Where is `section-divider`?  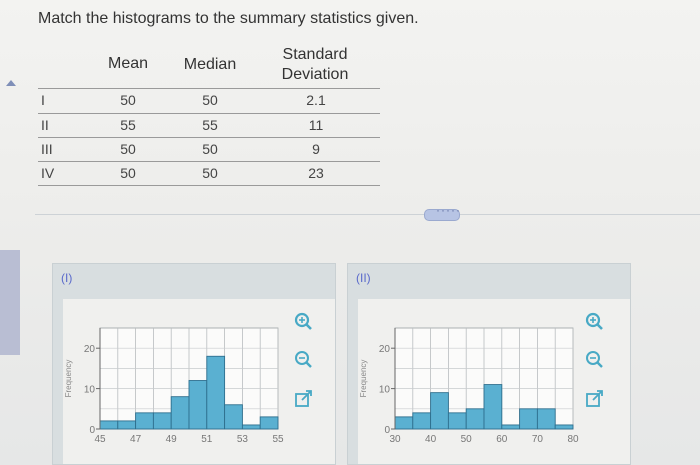 section-divider is located at coordinates (367, 214).